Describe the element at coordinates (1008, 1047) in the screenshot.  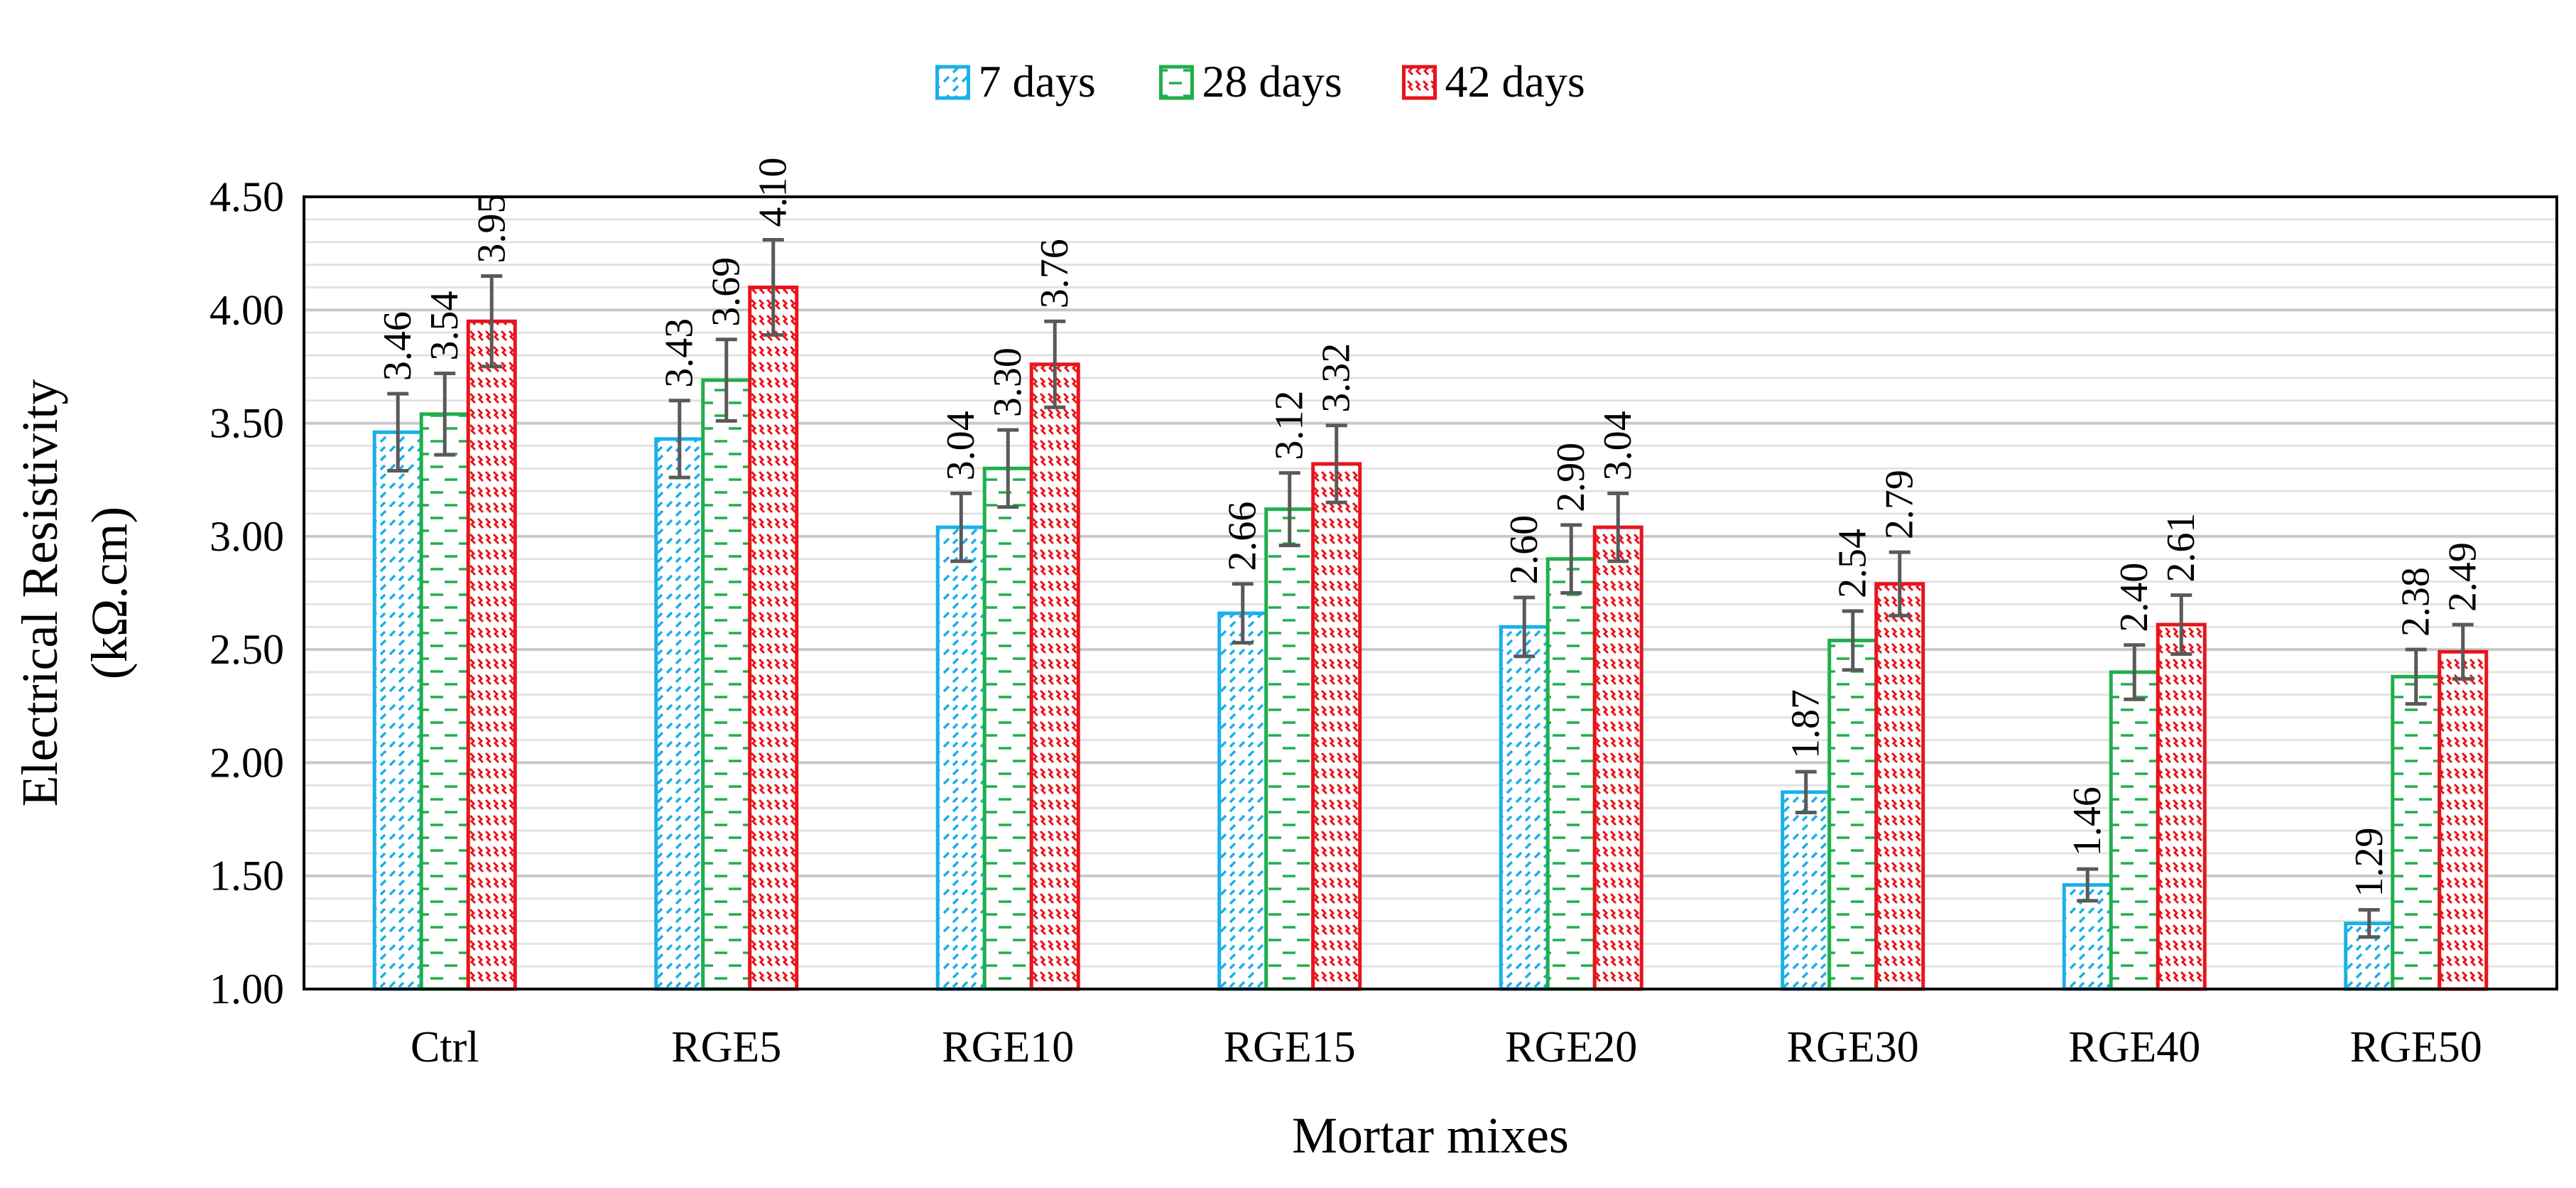
I see `x-tick-label-rge10: RGE10` at that location.